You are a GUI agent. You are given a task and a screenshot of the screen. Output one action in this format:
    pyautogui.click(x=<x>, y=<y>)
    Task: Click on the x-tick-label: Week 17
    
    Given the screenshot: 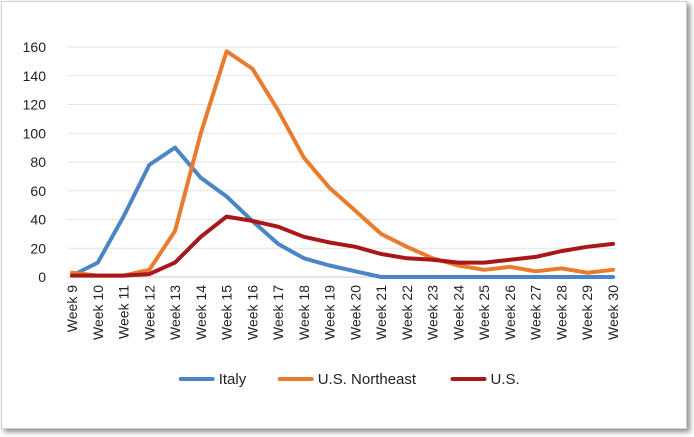 What is the action you would take?
    pyautogui.click(x=278, y=312)
    